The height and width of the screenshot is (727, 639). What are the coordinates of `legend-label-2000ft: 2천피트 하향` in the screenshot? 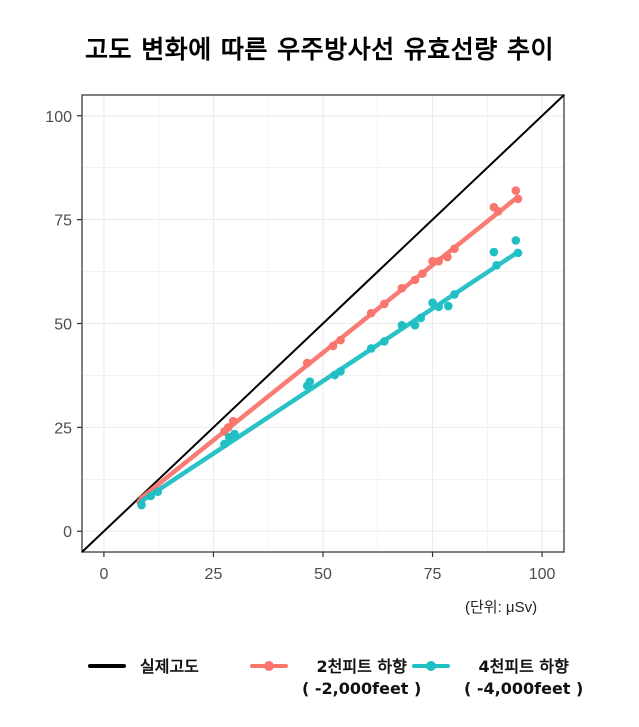 It's located at (361, 666).